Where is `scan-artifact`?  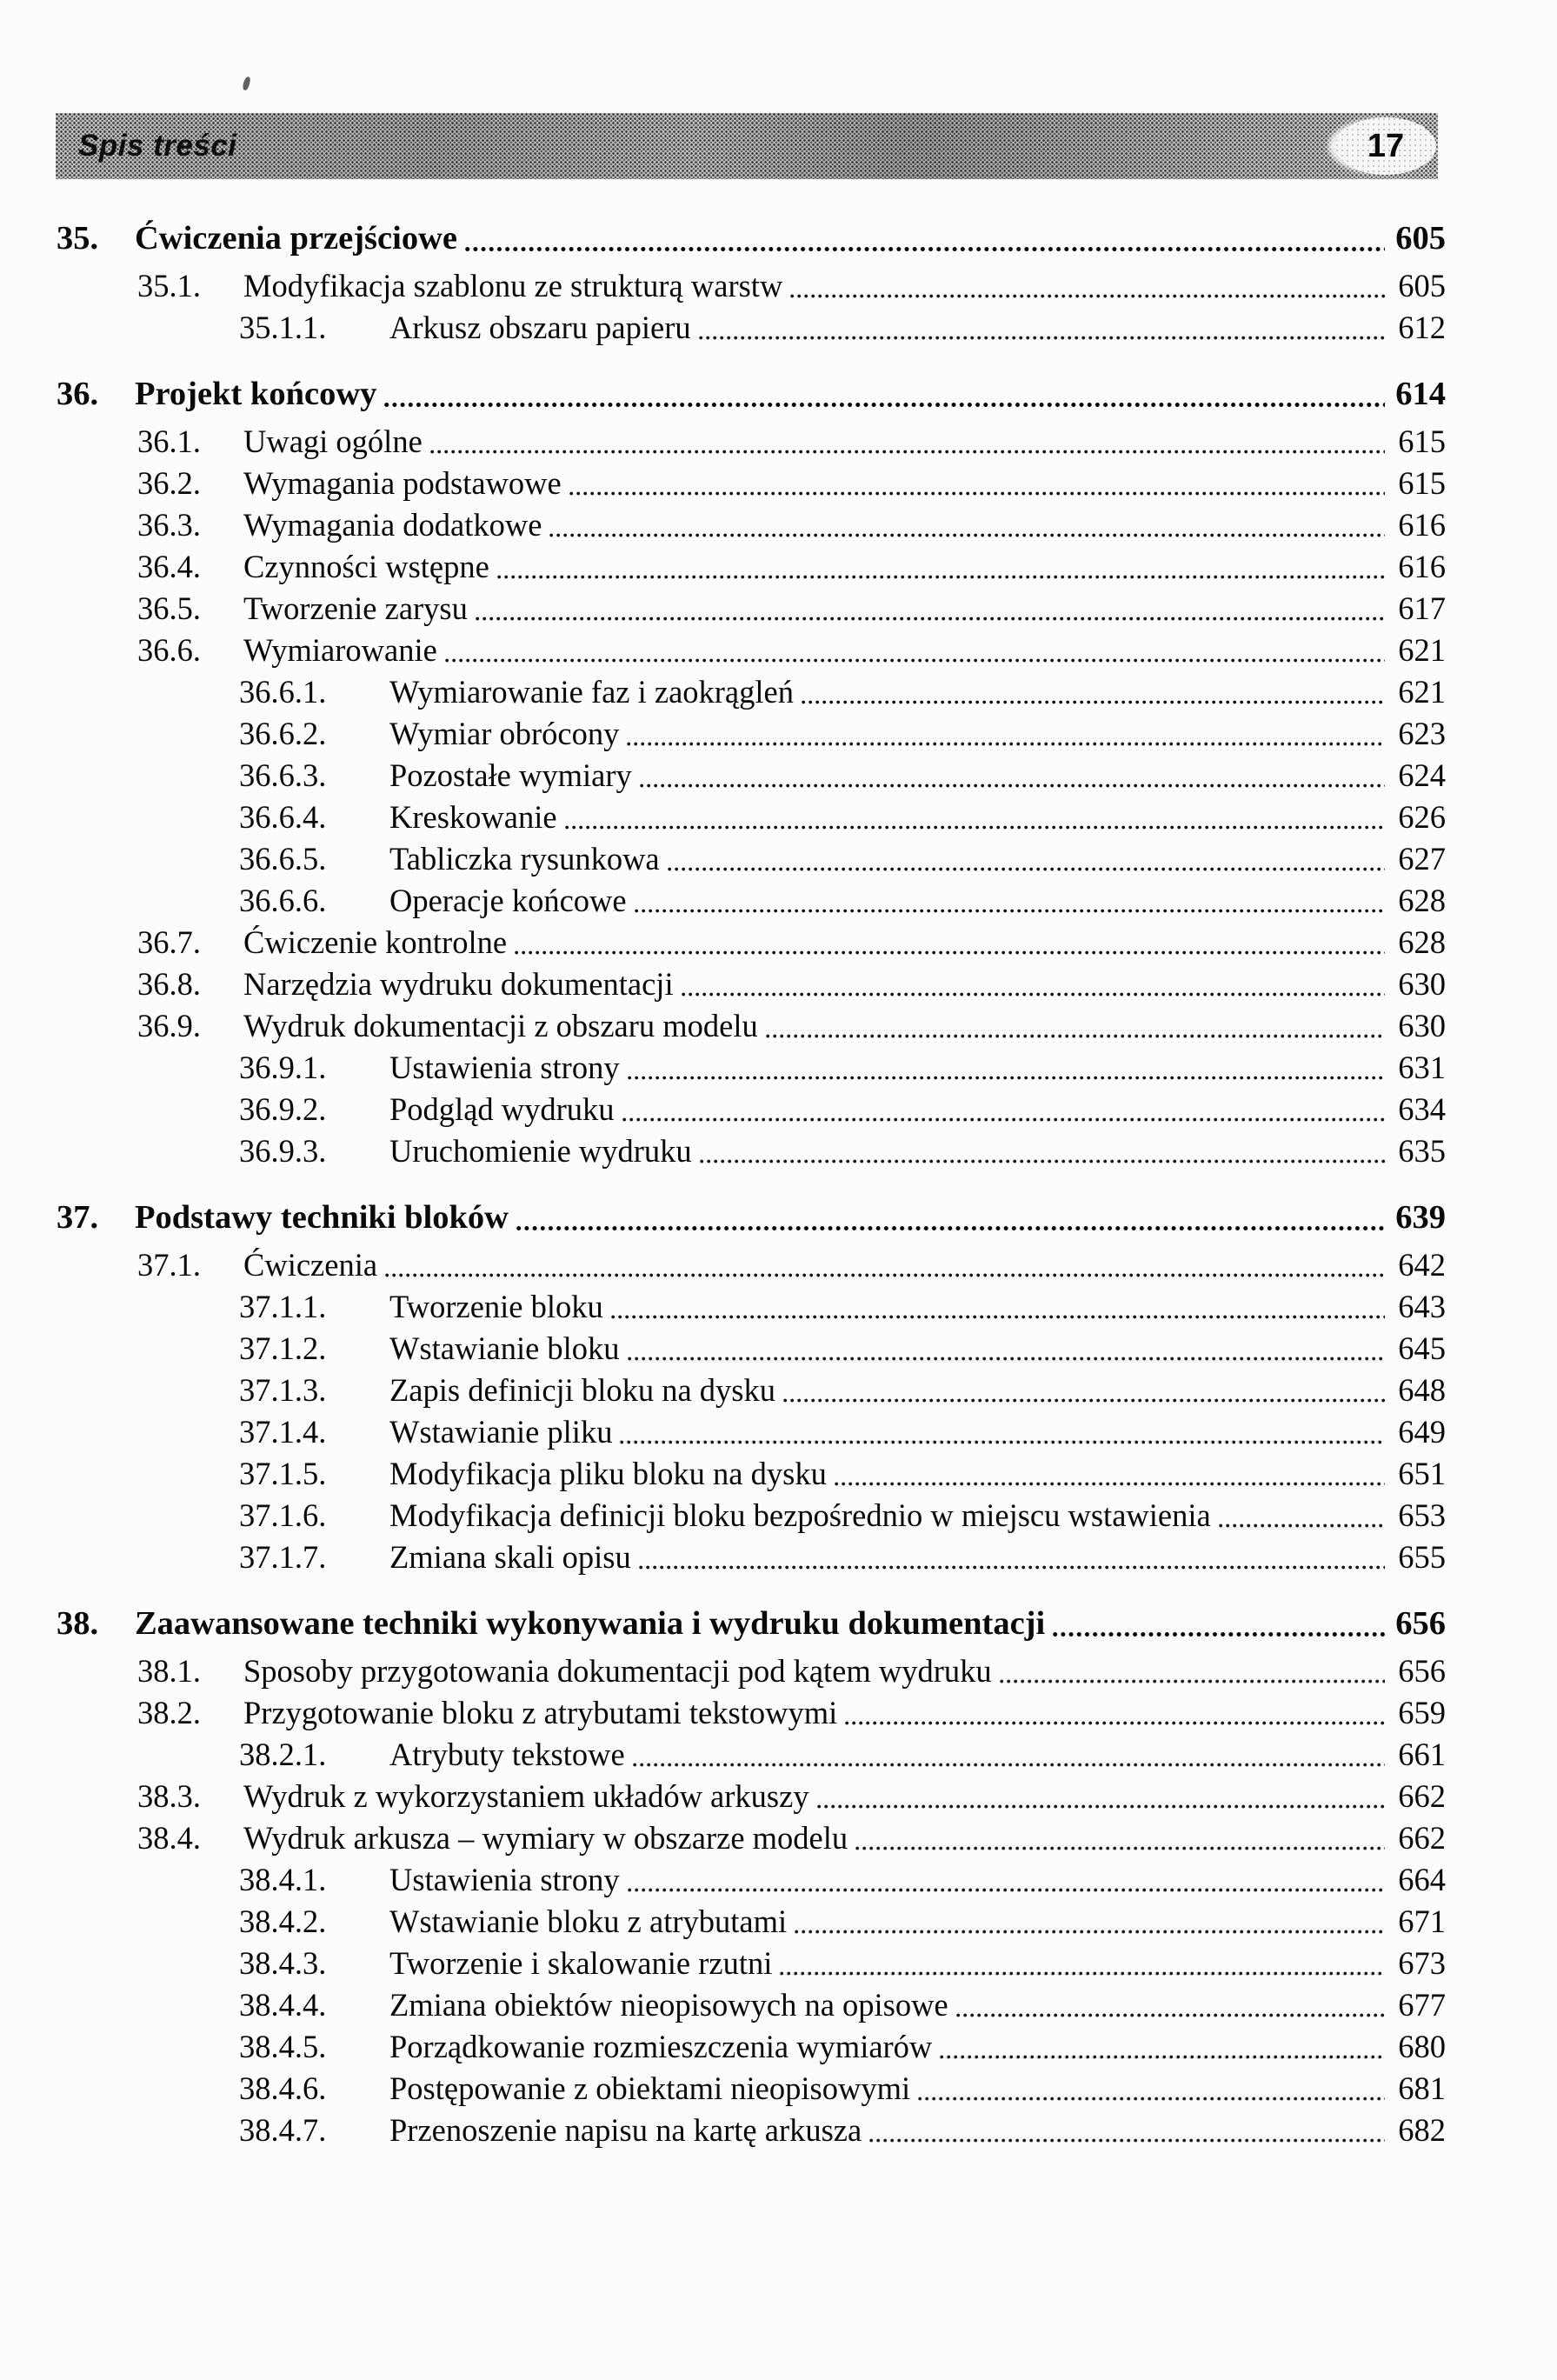
scan-artifact is located at coordinates (247, 83).